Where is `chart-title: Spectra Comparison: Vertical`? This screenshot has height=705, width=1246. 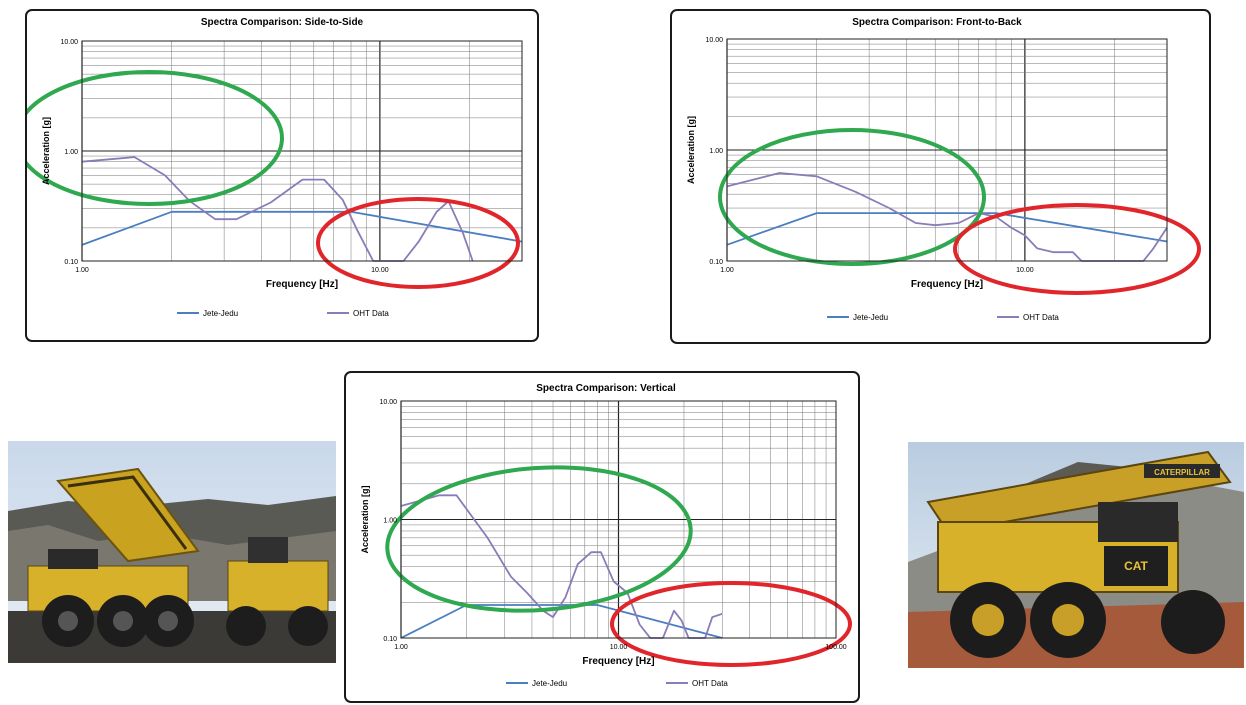 chart-title: Spectra Comparison: Vertical is located at coordinates (606, 388).